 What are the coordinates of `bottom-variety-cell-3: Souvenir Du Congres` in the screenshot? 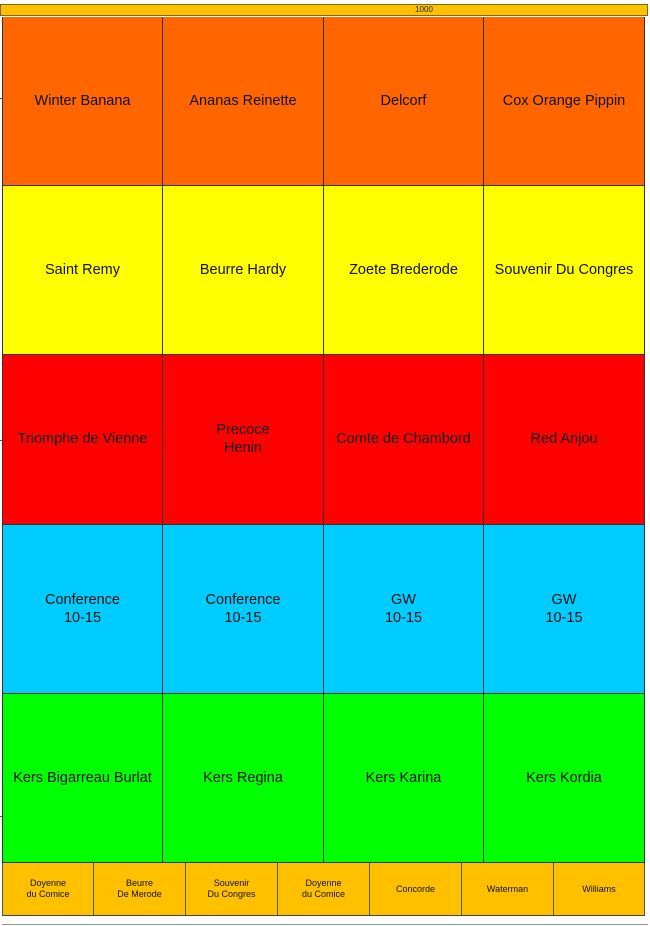 It's located at (232, 889).